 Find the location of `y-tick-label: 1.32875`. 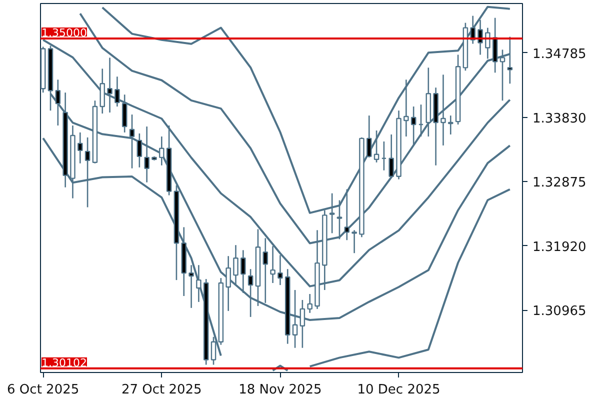

y-tick-label: 1.32875 is located at coordinates (559, 183).